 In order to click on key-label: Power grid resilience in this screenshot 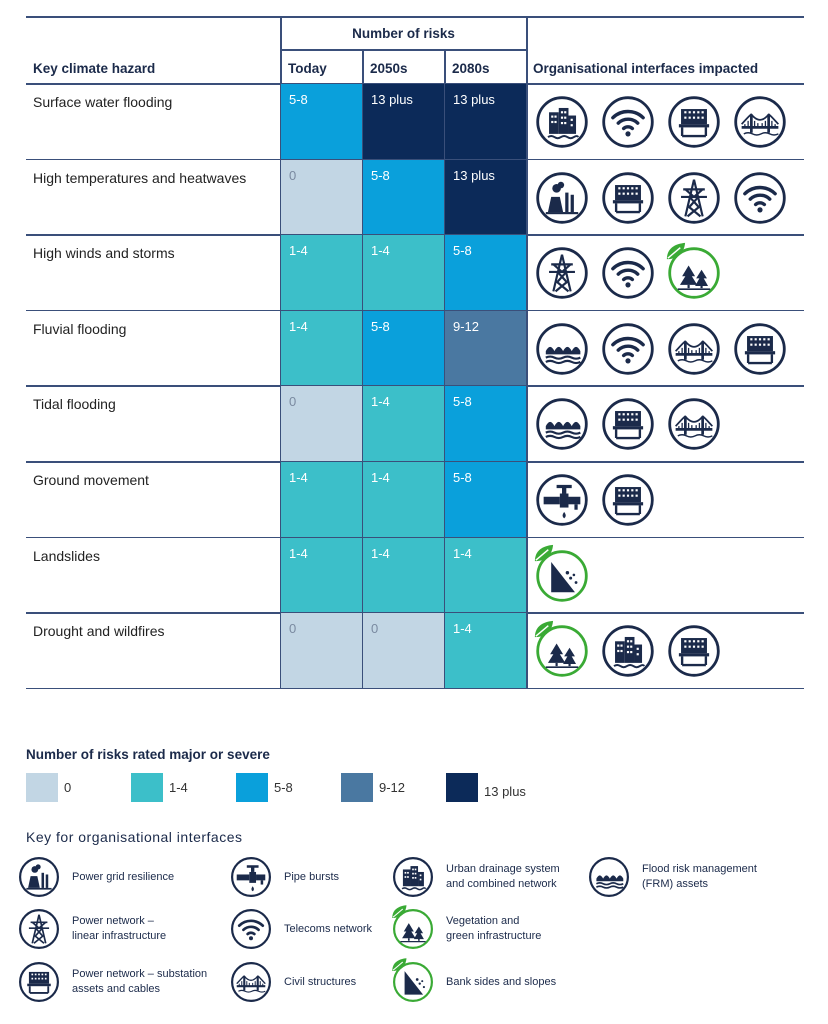, I will do `click(123, 877)`.